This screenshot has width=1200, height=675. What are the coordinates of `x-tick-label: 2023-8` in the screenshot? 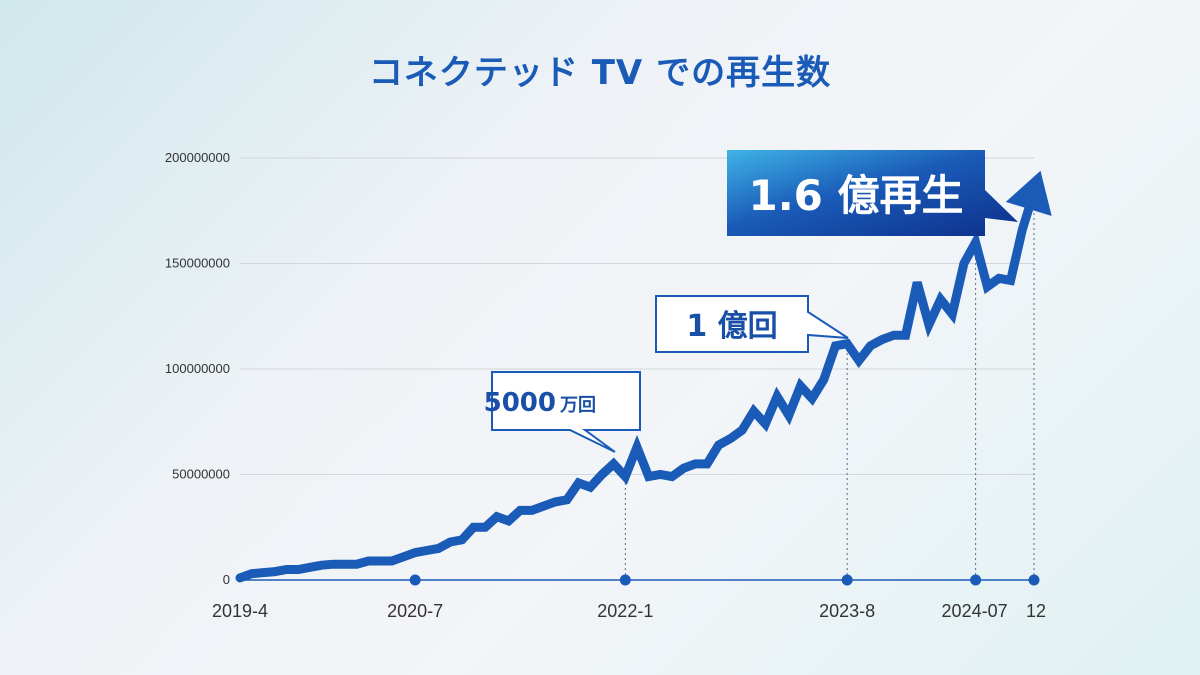 It's located at (847, 611).